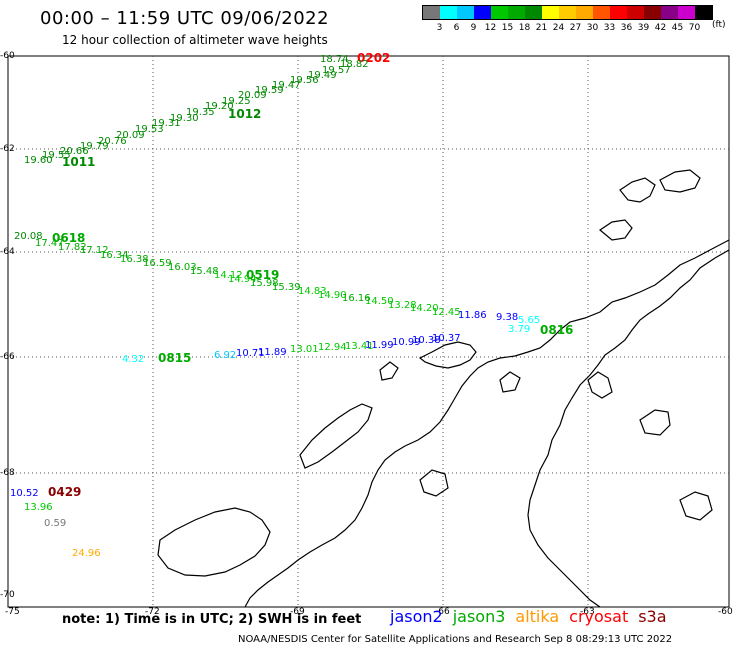 Image resolution: width=740 pixels, height=650 pixels. What do you see at coordinates (174, 358) in the screenshot?
I see `pass-id: 0815` at bounding box center [174, 358].